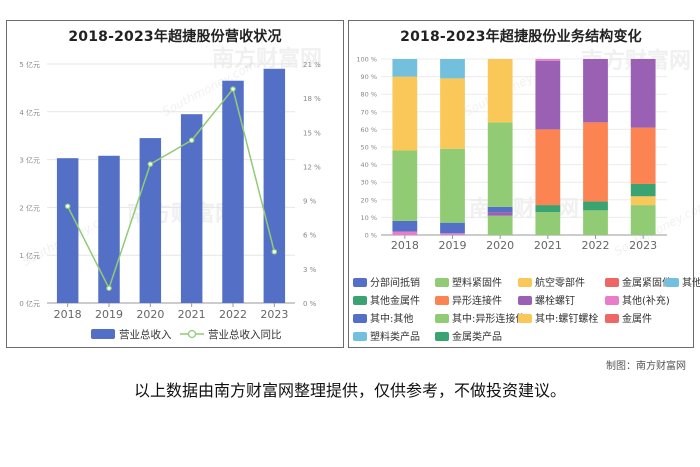 The width and height of the screenshot is (700, 467). What do you see at coordinates (646, 301) in the screenshot?
I see `legend-label: 其他(补充)` at bounding box center [646, 301].